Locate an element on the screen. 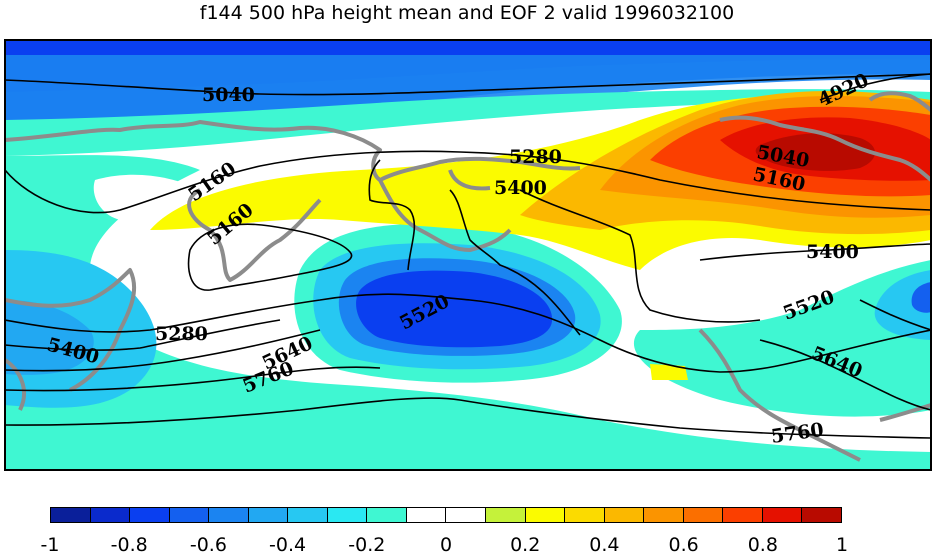 Image resolution: width=934 pixels, height=558 pixels. colorbar-tick-label: -0.4 is located at coordinates (288, 545).